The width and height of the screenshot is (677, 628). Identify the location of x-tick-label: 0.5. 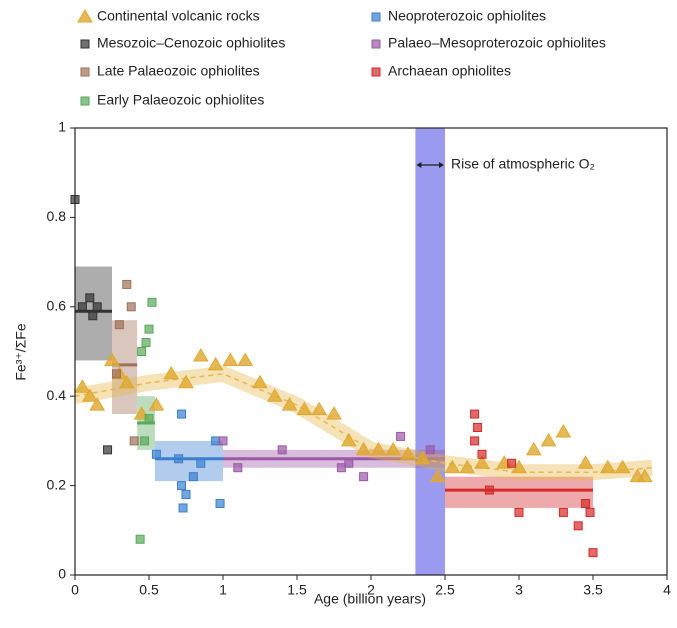
(149, 590).